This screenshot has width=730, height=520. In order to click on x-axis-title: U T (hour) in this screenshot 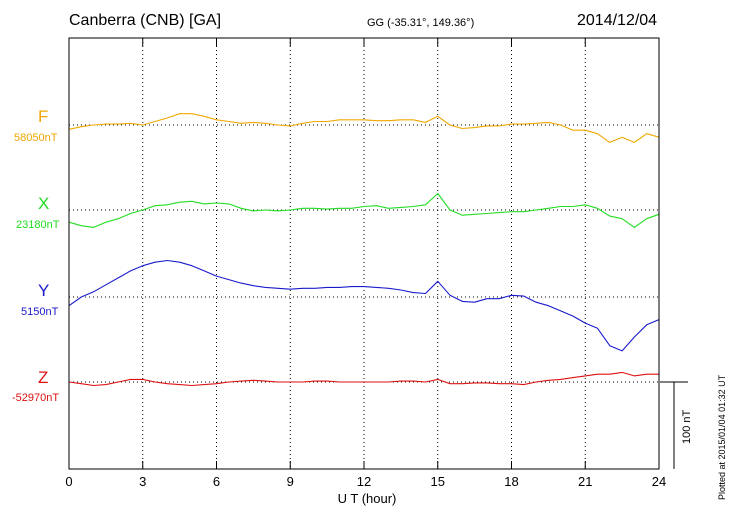, I will do `click(367, 498)`.